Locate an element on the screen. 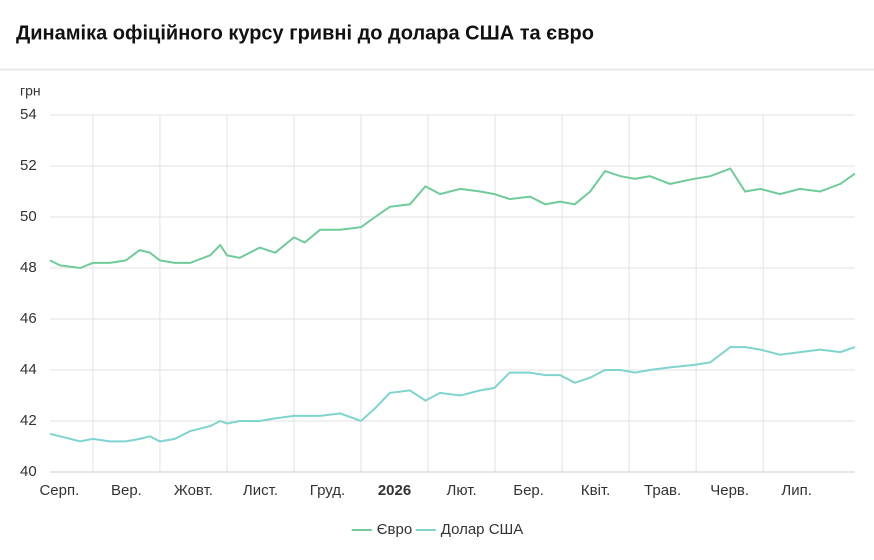  y-axis-label: грн is located at coordinates (30, 91).